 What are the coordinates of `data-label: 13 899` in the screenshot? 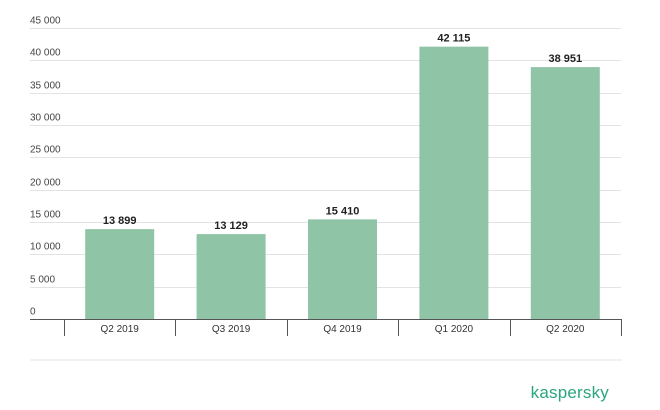 It's located at (120, 221).